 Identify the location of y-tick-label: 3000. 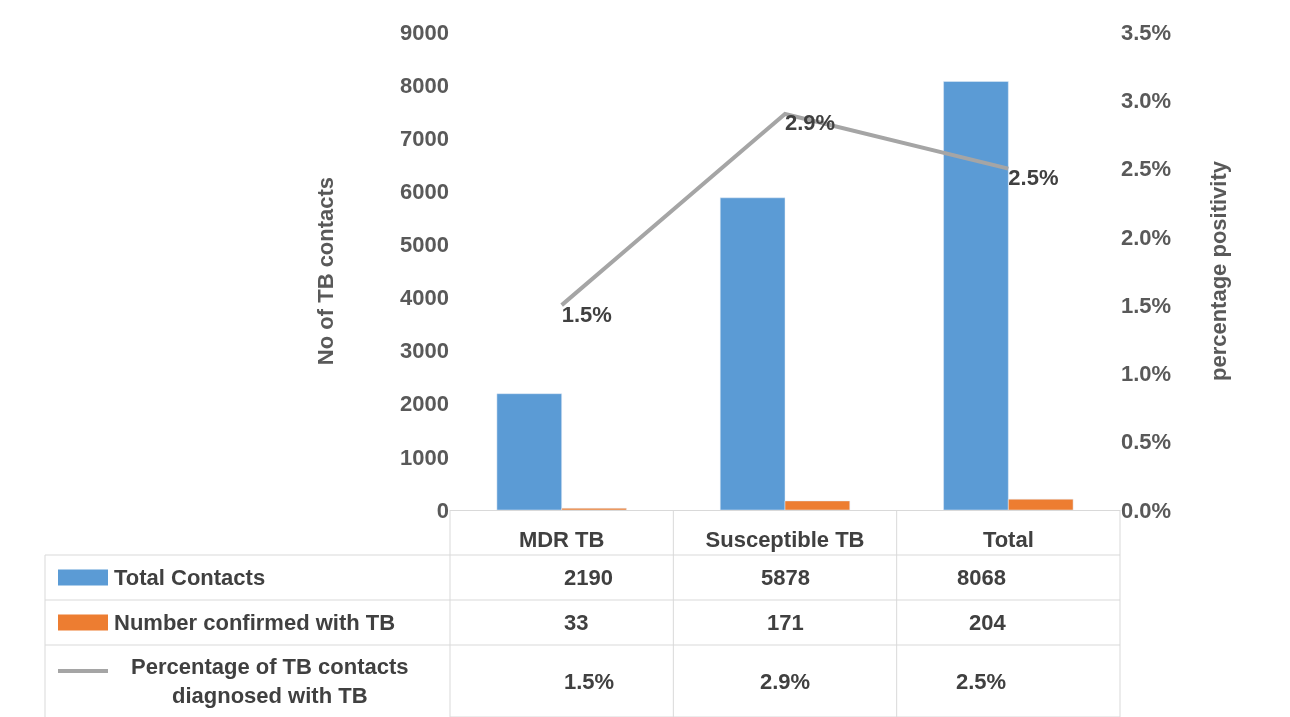
(424, 351).